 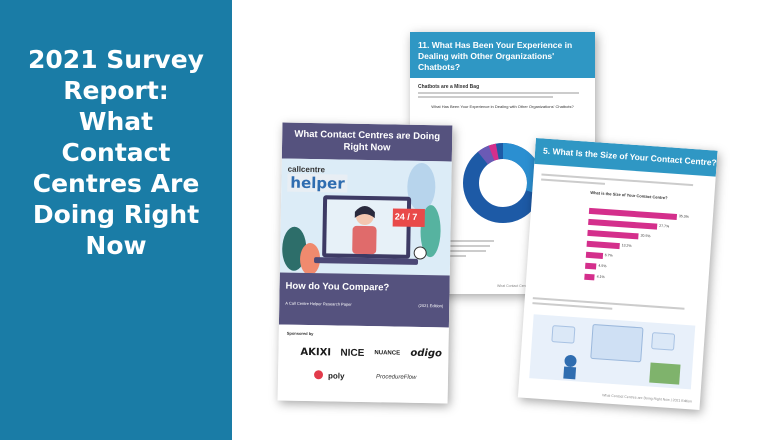 What do you see at coordinates (426, 353) in the screenshot?
I see `sponsor-odigo-logo: odigo` at bounding box center [426, 353].